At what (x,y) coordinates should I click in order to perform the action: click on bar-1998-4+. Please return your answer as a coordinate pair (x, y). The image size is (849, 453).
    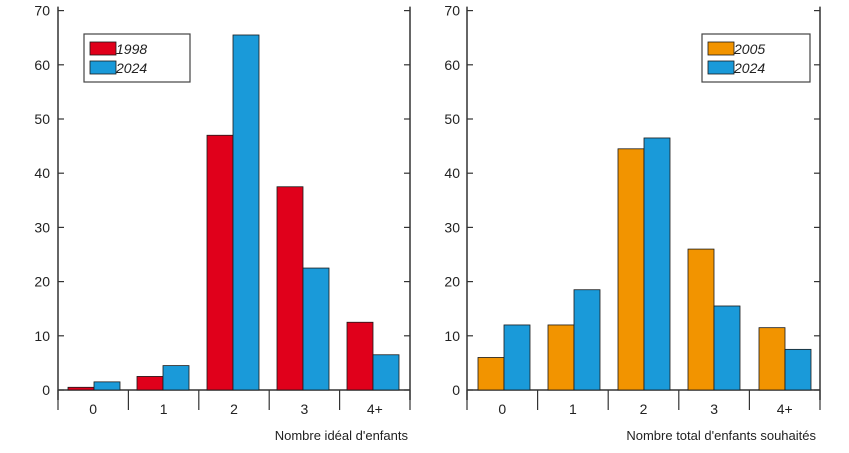
    Looking at the image, I should click on (360, 356).